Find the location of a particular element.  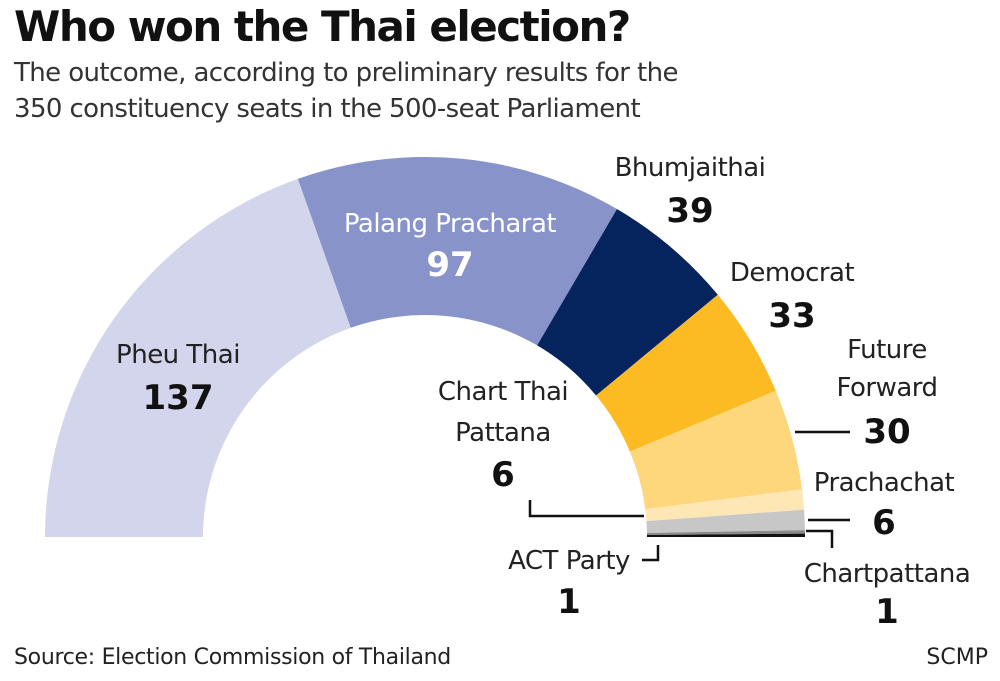

source-note: Source: Election Commission of Thailand is located at coordinates (232, 657).